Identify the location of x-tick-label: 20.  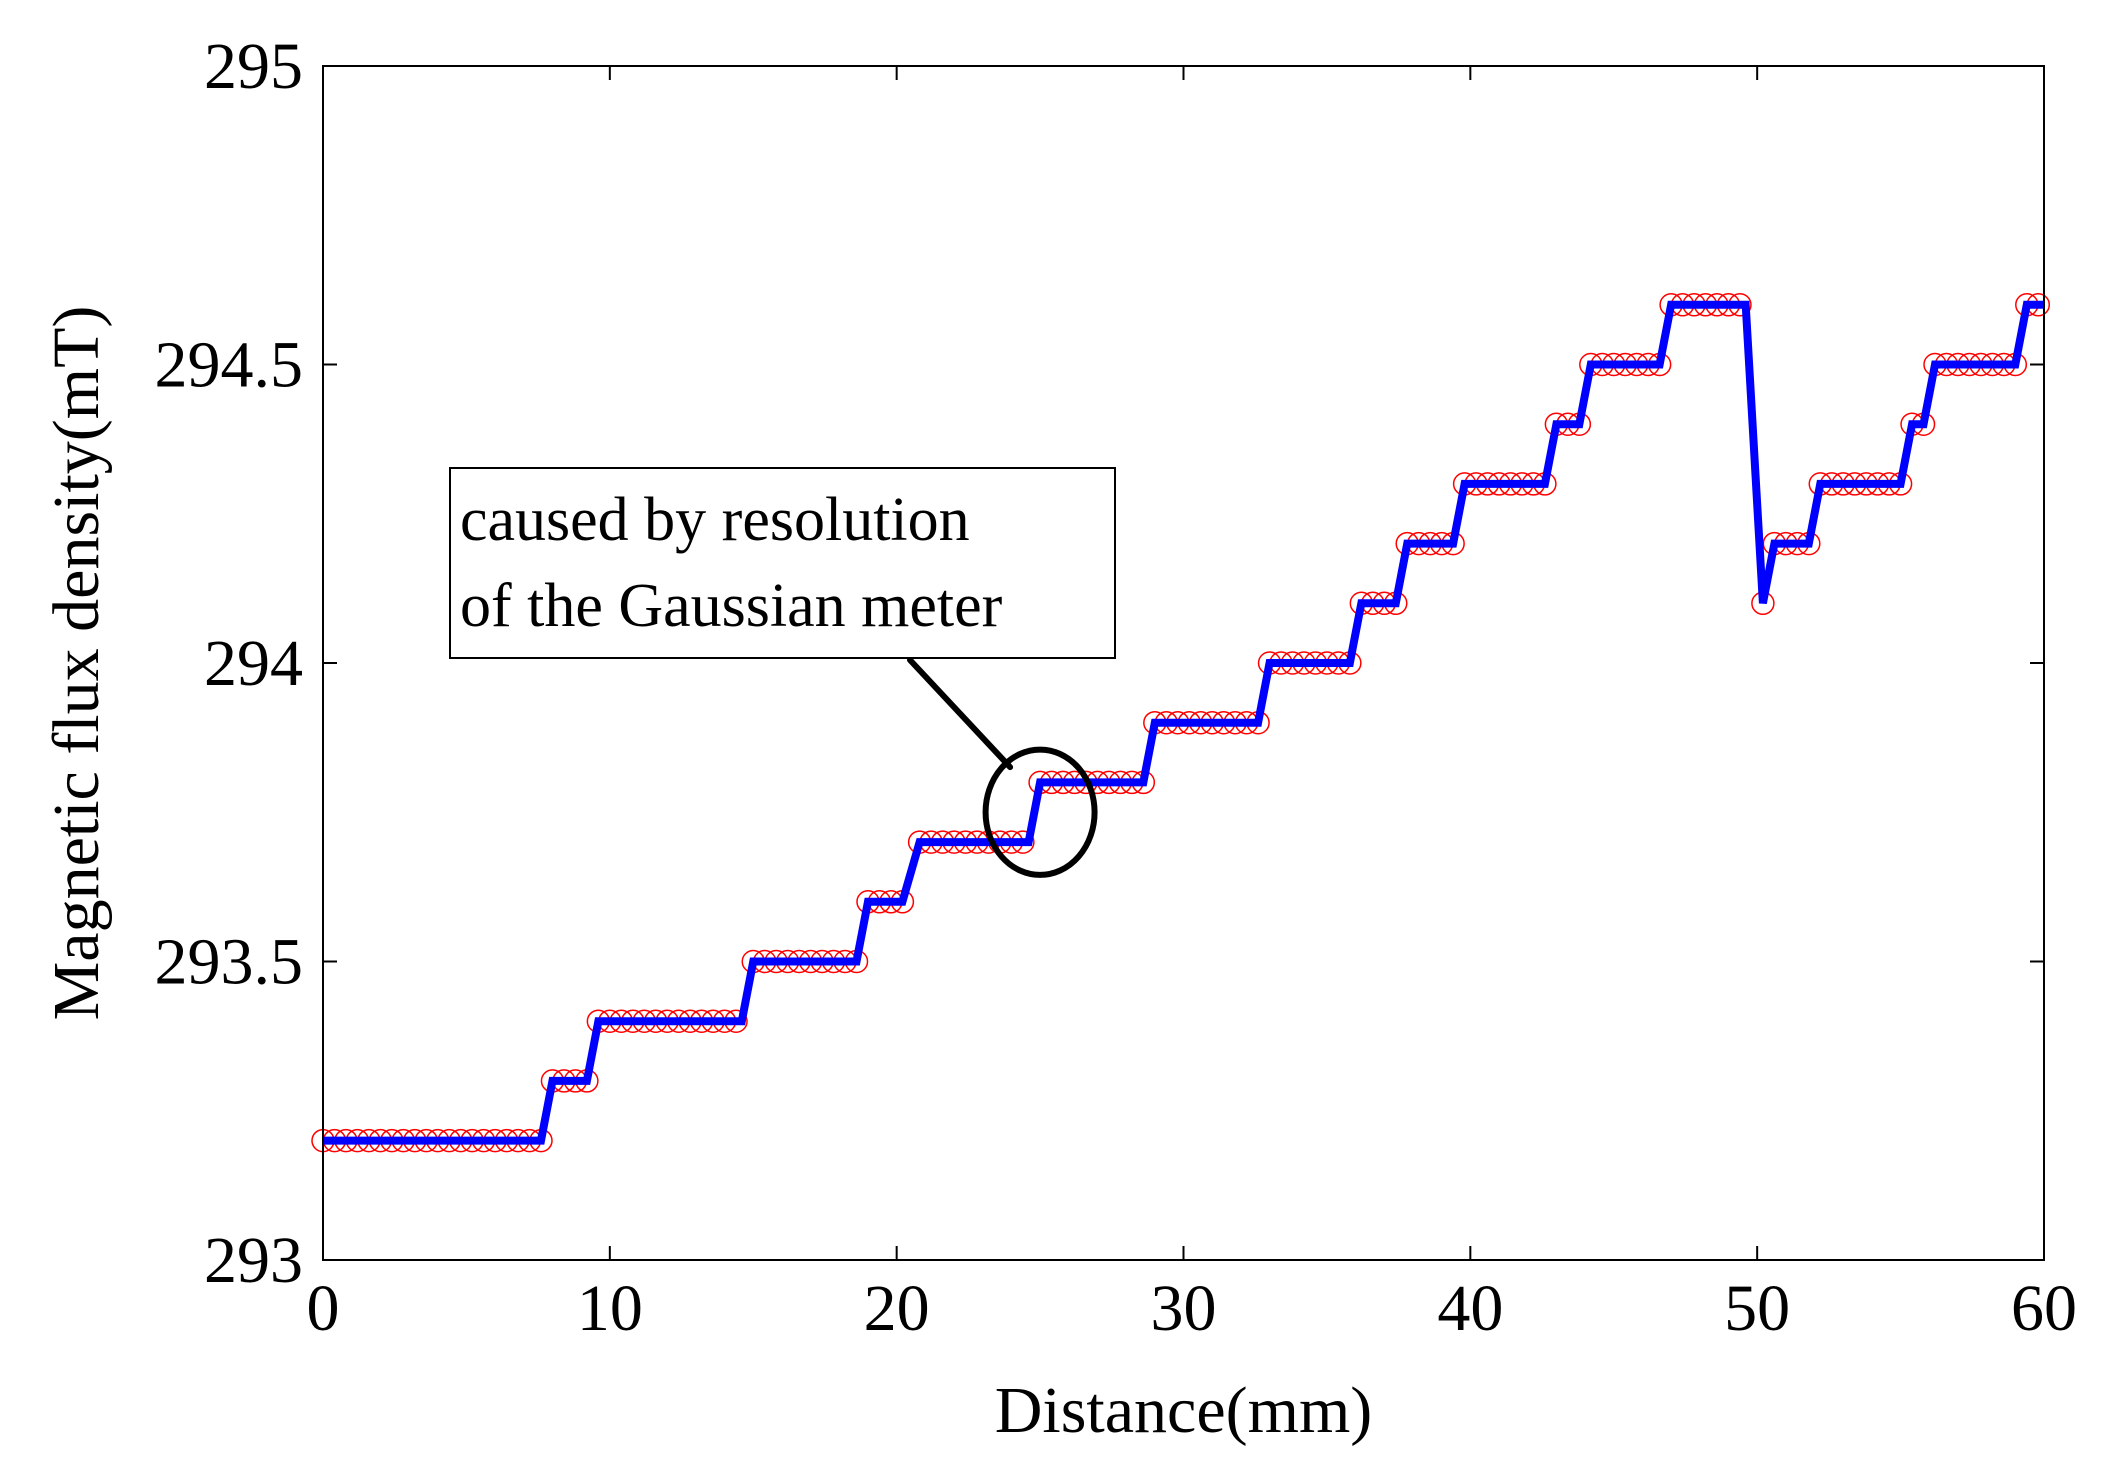
(897, 1308).